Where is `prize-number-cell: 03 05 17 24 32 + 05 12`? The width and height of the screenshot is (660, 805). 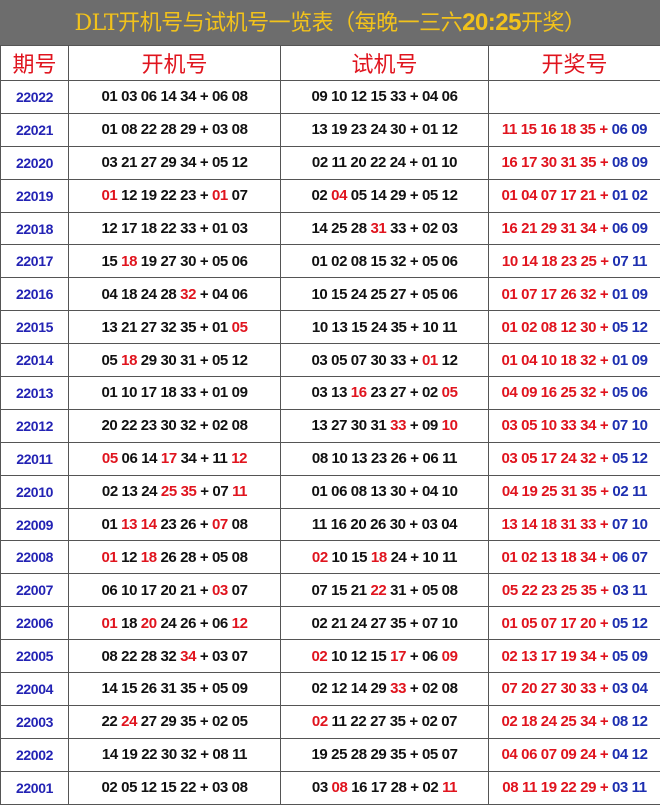
prize-number-cell: 03 05 17 24 32 + 05 12 is located at coordinates (574, 458).